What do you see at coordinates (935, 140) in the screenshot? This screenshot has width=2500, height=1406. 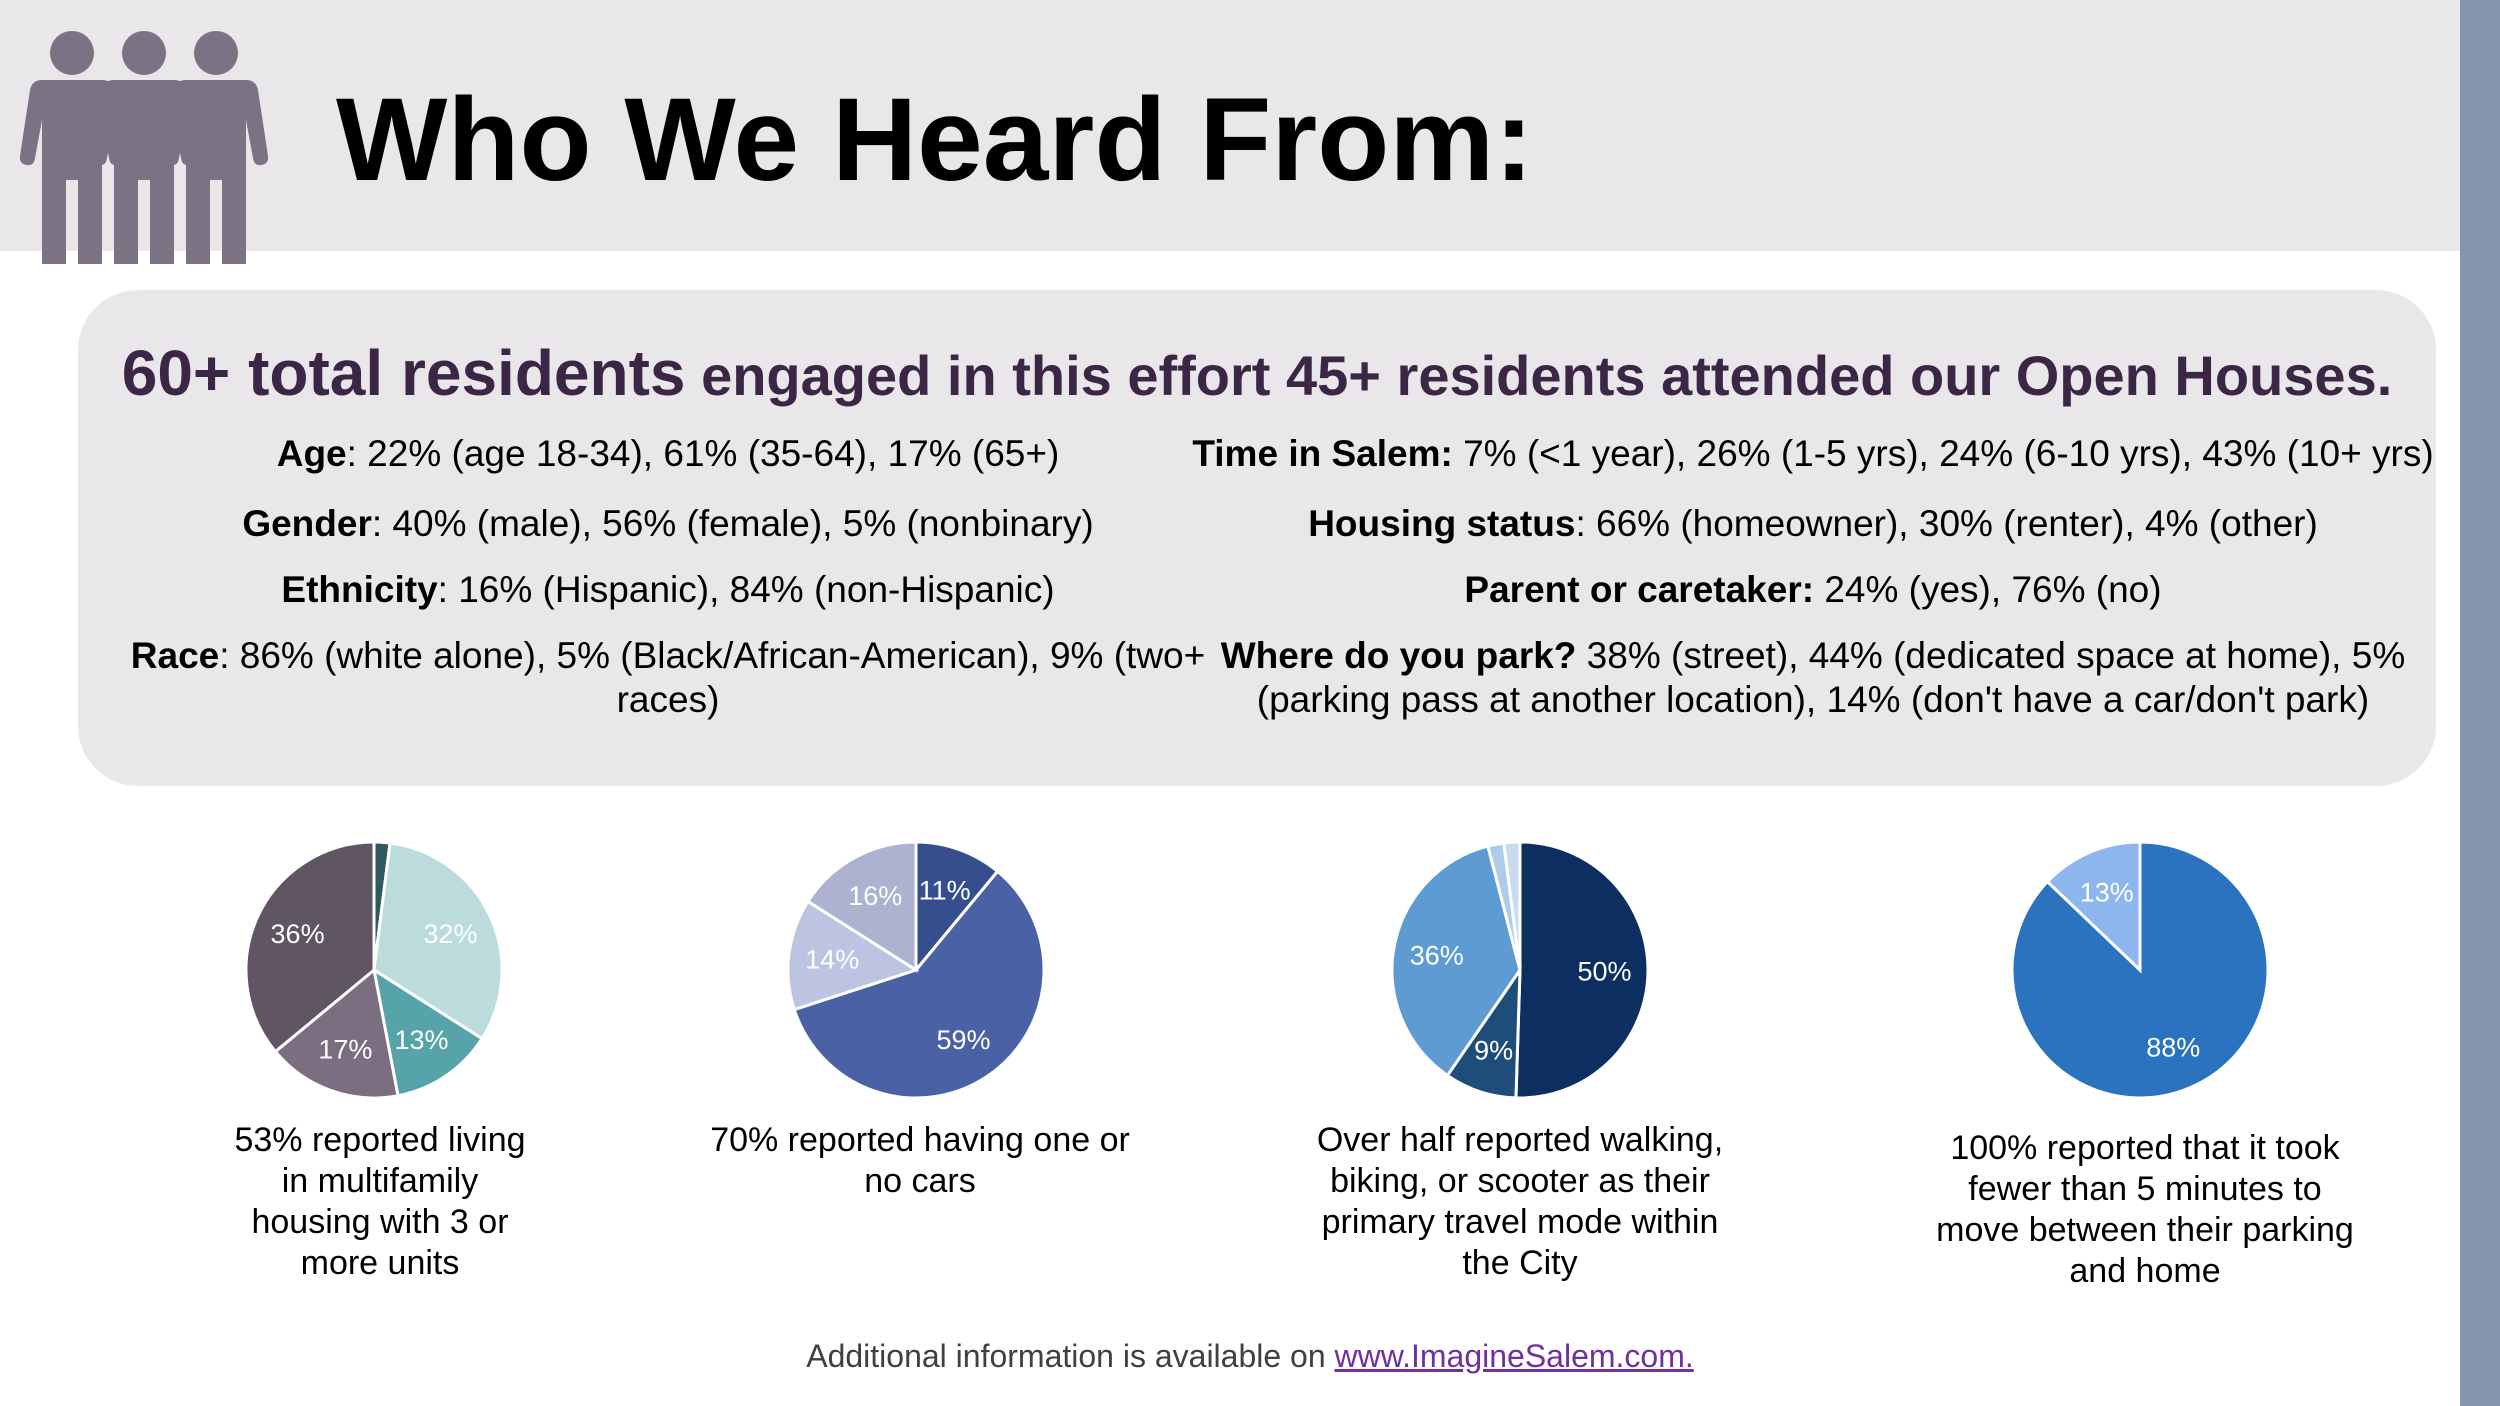 I see `page-title: Who We Heard From:` at bounding box center [935, 140].